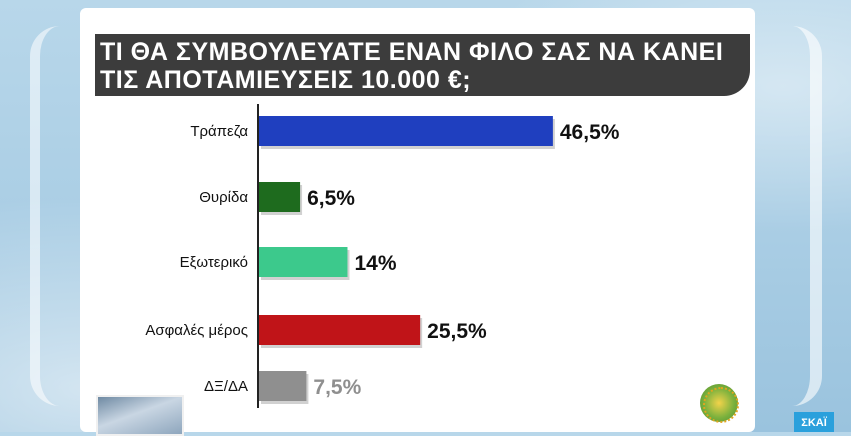 The width and height of the screenshot is (851, 436). I want to click on value-label-0: 46,5%, so click(590, 132).